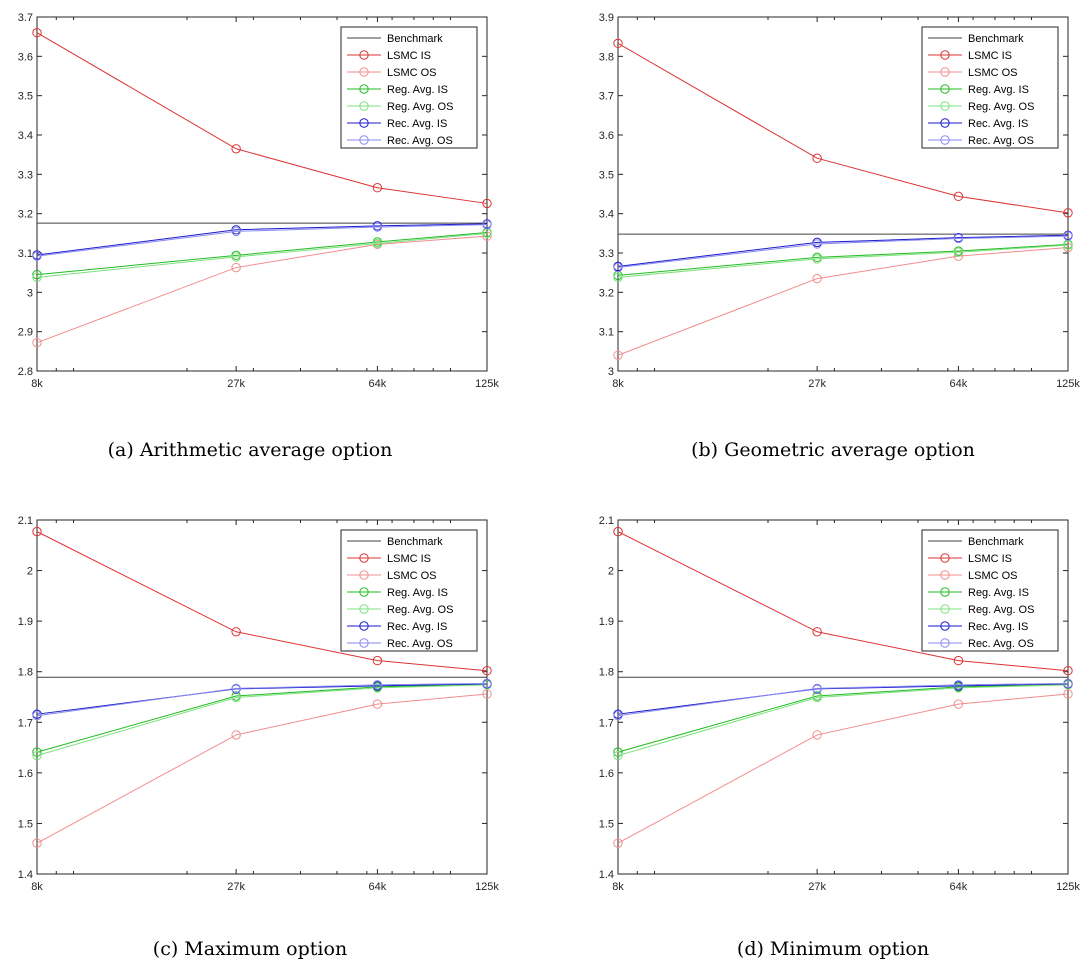 Image resolution: width=1086 pixels, height=969 pixels. I want to click on legend-label: LSMC IS, so click(990, 56).